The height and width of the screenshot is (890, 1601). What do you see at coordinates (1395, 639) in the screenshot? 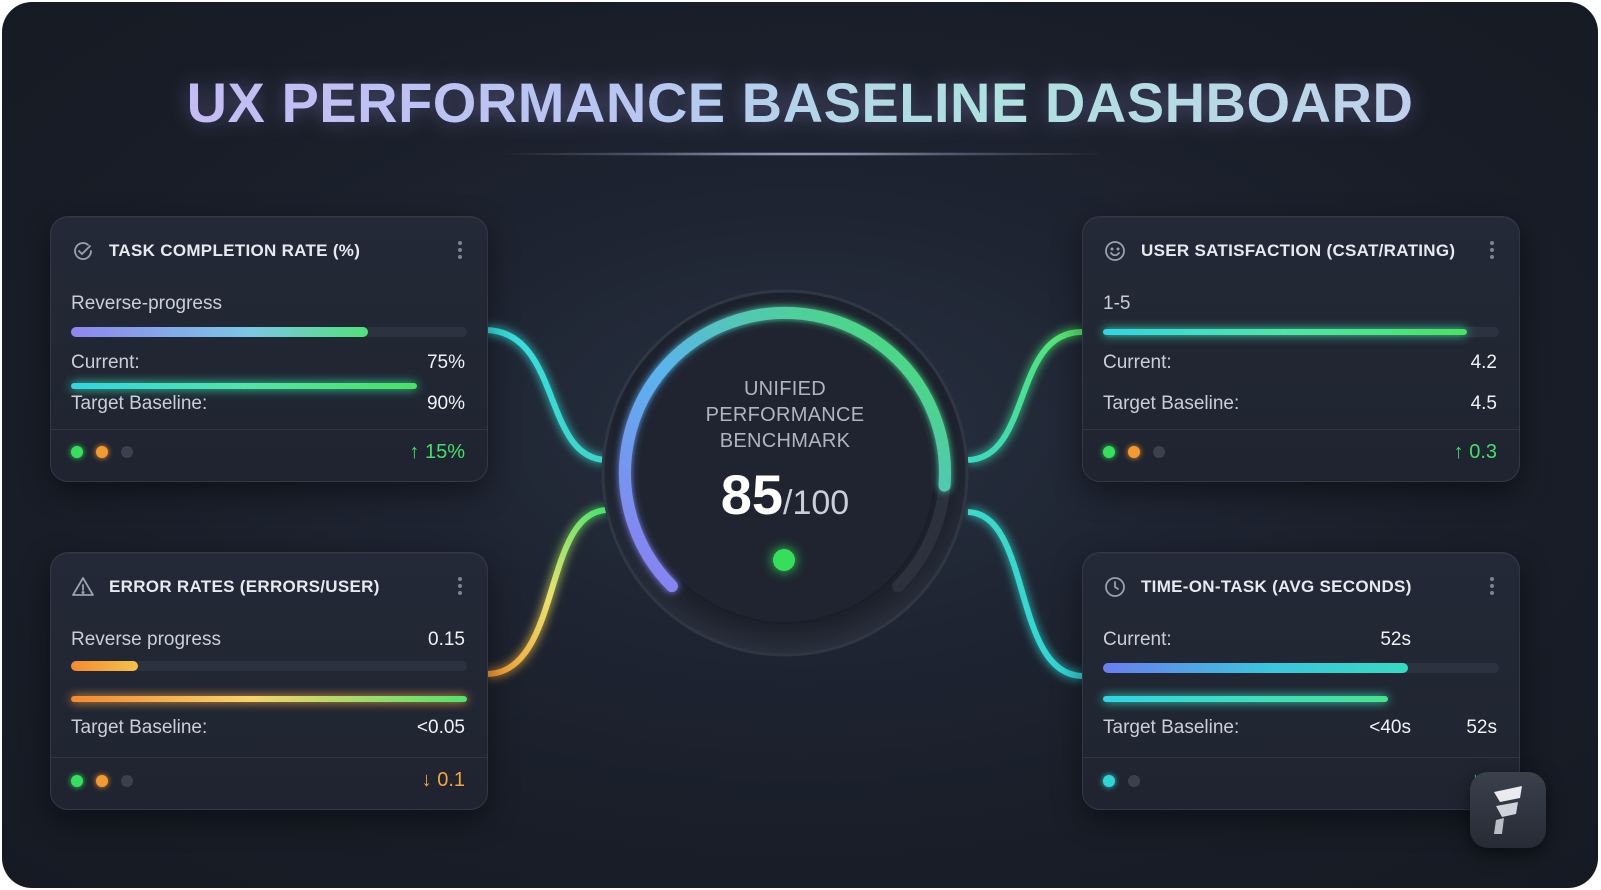
I see `current-value: 52s` at bounding box center [1395, 639].